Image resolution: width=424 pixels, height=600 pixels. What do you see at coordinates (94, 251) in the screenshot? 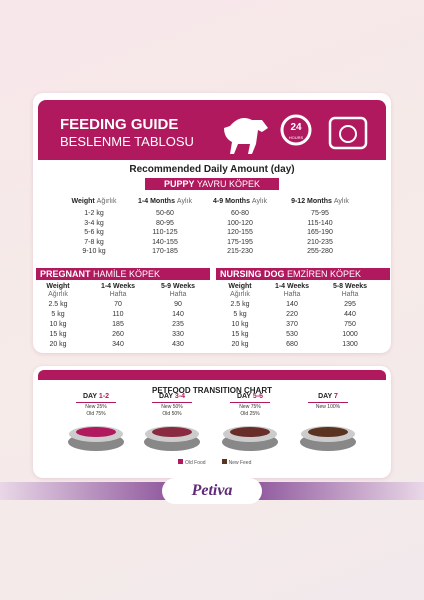
I see `cell: 9-10 kg` at bounding box center [94, 251].